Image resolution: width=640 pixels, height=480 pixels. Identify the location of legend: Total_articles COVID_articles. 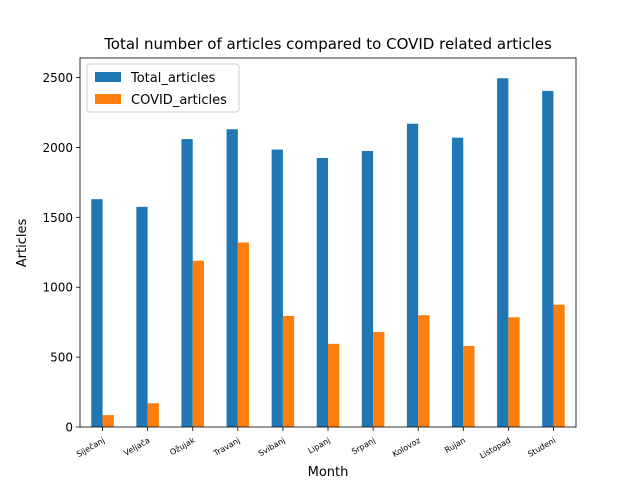
(163, 88).